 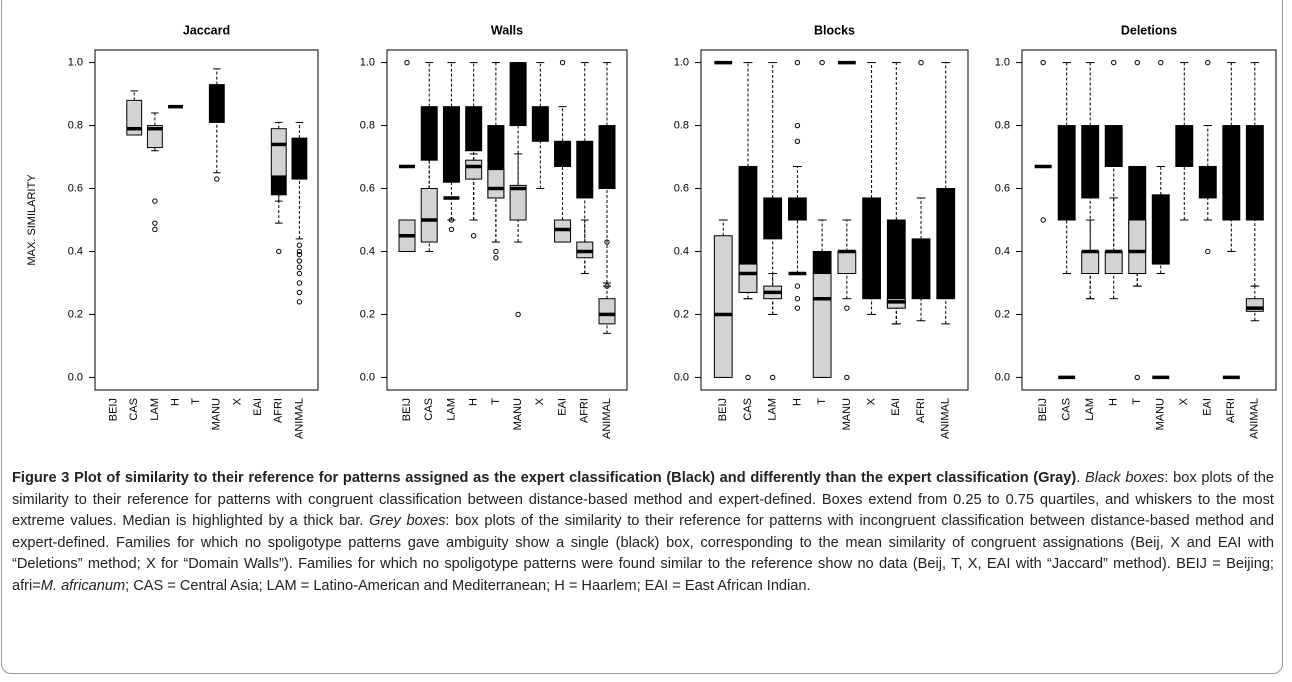 I want to click on panel-title: Deletions, so click(x=1149, y=30).